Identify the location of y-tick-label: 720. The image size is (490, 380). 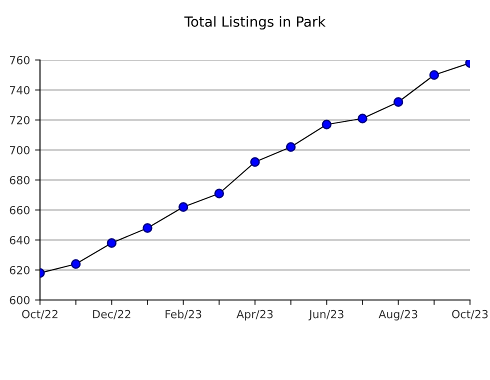
(20, 120).